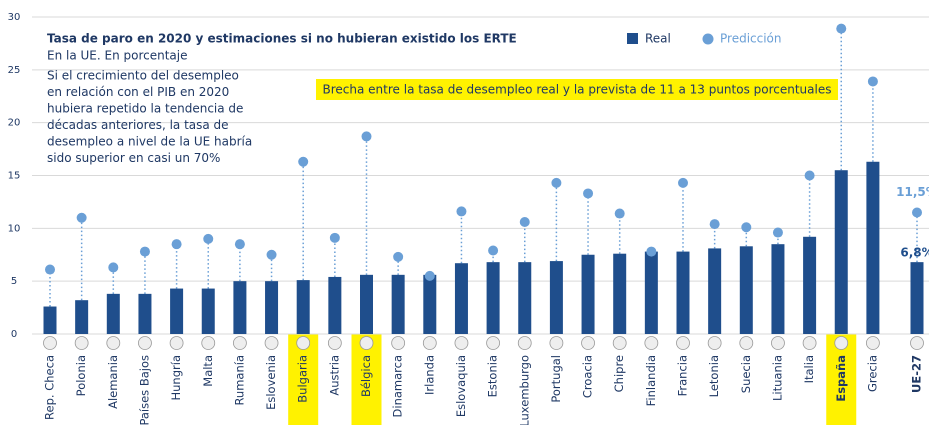 This screenshot has height=425, width=929. What do you see at coordinates (366, 376) in the screenshot?
I see `x-tick-label: Bélgica` at bounding box center [366, 376].